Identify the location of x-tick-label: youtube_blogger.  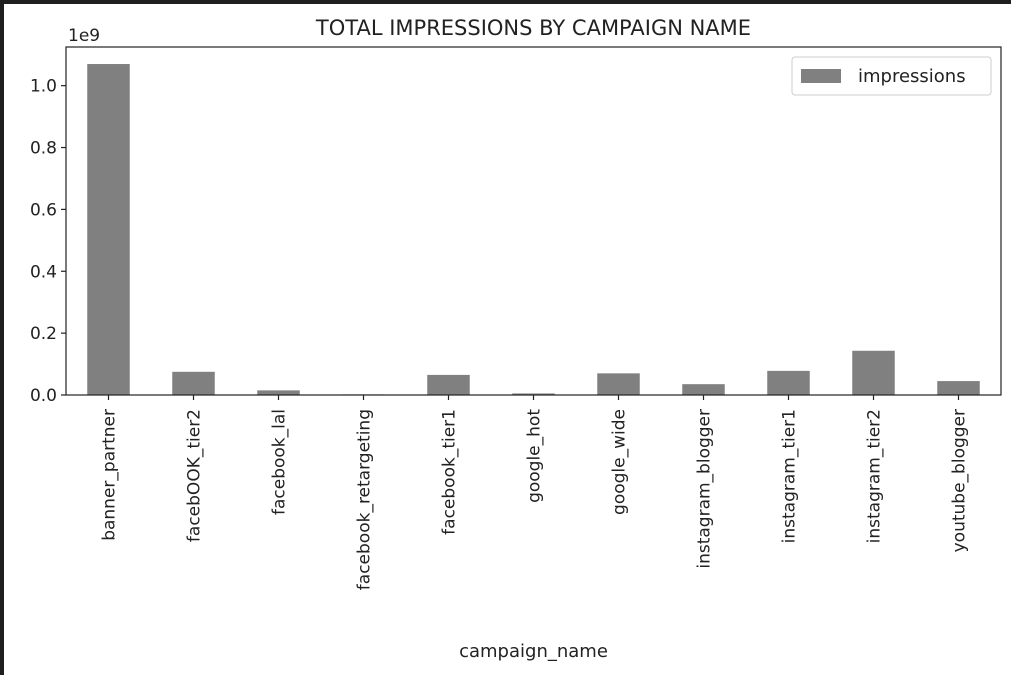
(960, 480).